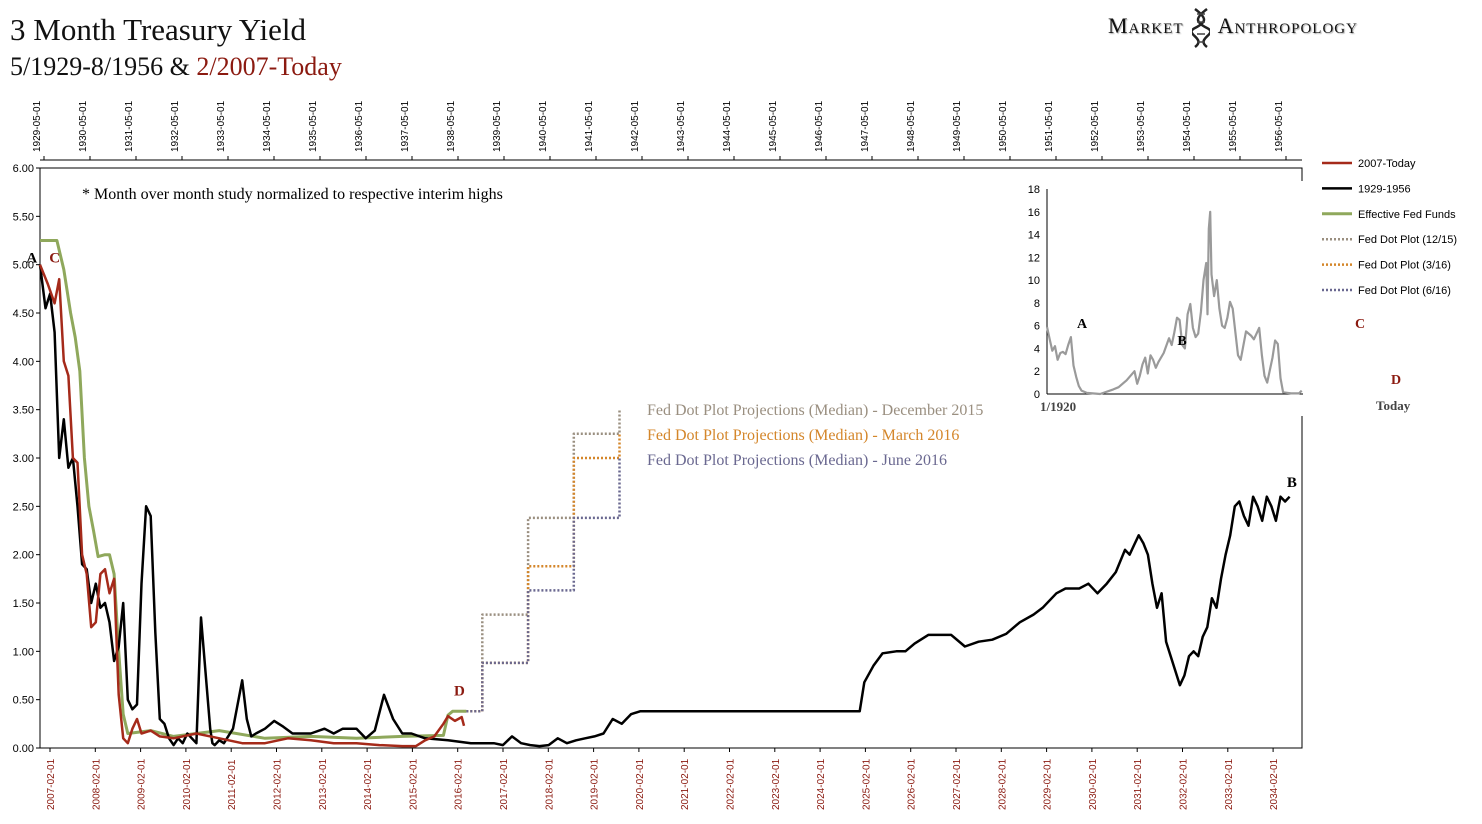  What do you see at coordinates (773, 126) in the screenshot?
I see `x-top-tick-label: 1945-05-01` at bounding box center [773, 126].